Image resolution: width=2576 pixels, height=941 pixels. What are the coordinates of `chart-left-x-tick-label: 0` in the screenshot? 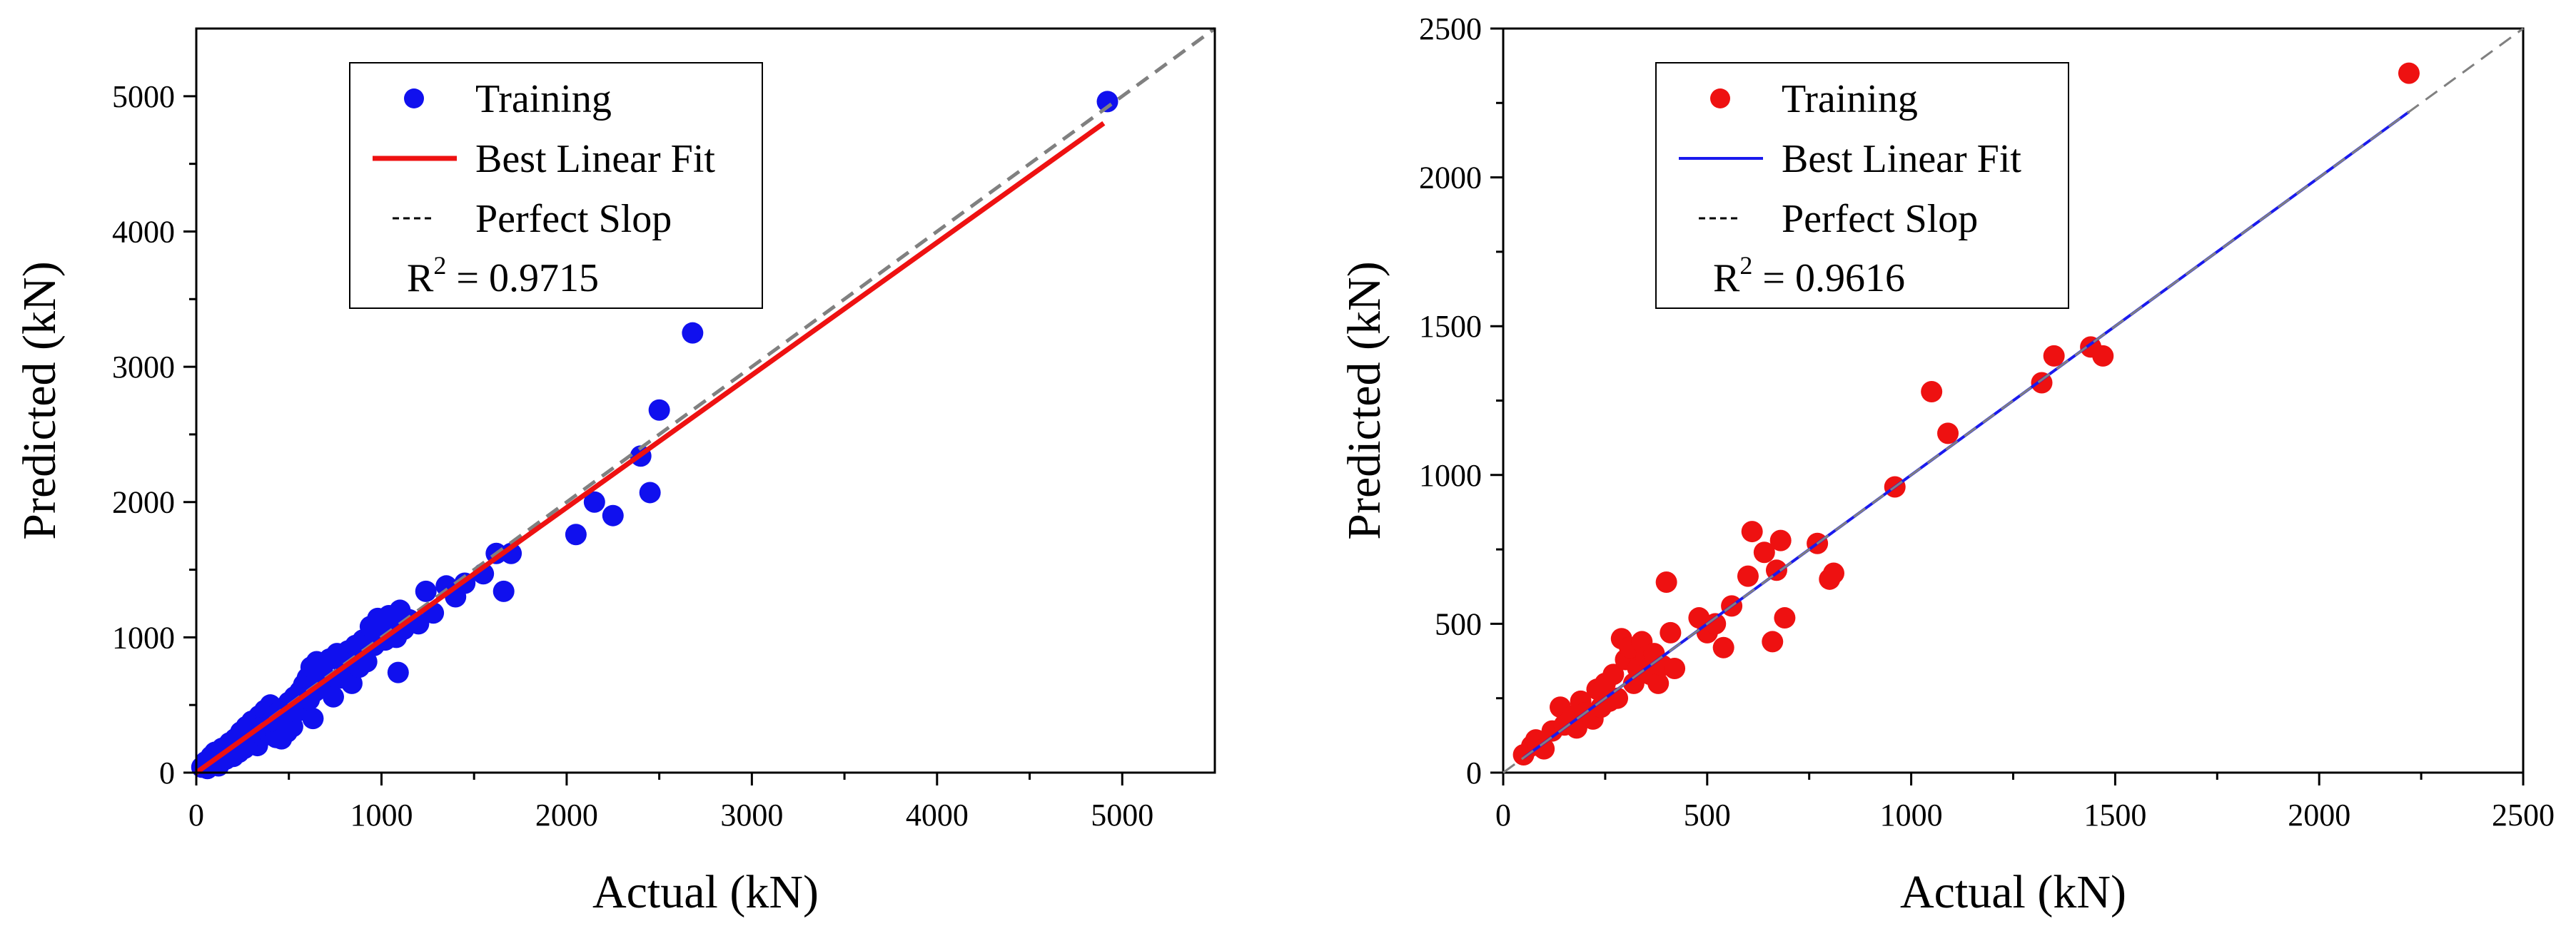 It's located at (196, 815).